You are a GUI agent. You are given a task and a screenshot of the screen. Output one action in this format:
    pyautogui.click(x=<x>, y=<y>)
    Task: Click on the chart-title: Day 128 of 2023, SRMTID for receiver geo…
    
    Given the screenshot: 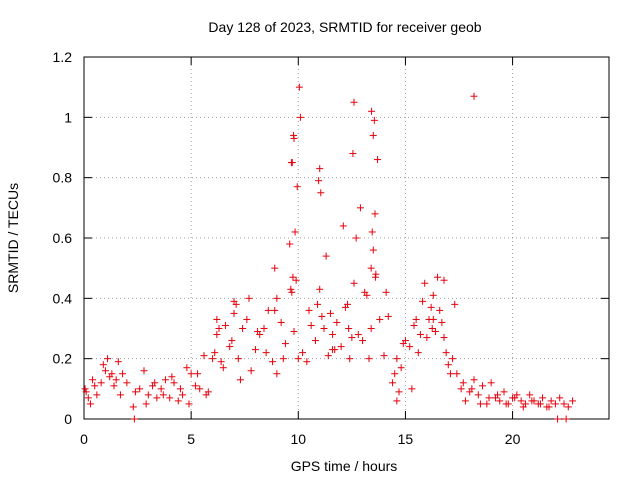 What is the action you would take?
    pyautogui.click(x=344, y=27)
    